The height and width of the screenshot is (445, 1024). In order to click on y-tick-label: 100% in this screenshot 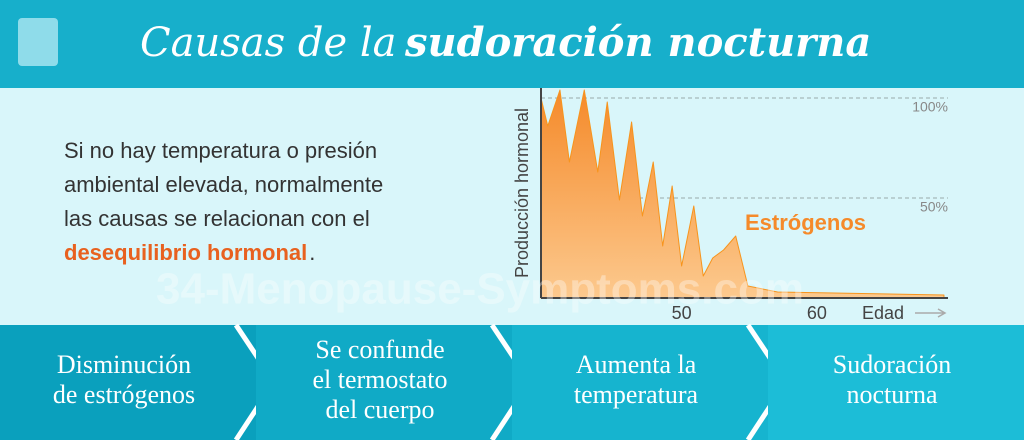, I will do `click(930, 107)`.